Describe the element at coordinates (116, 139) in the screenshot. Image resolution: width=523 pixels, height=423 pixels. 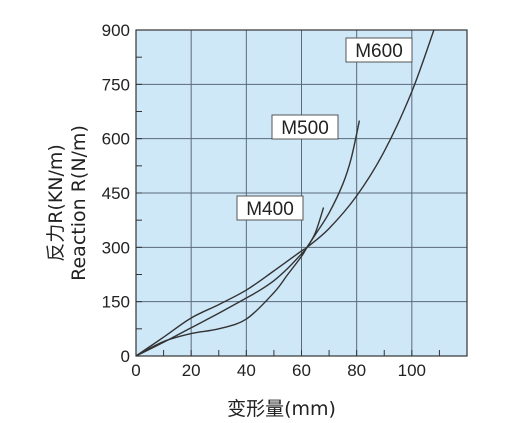
I see `y-tick-label: 600` at that location.